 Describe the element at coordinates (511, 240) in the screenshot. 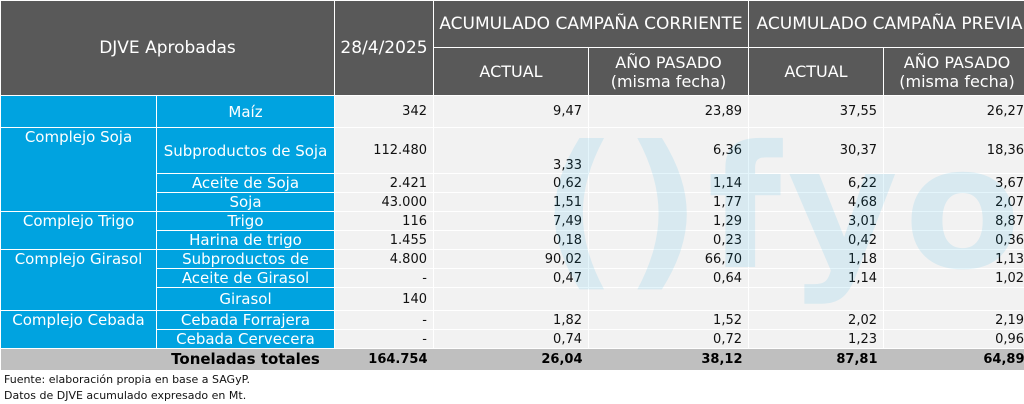

I see `corriente-actual-value: 0,18` at that location.